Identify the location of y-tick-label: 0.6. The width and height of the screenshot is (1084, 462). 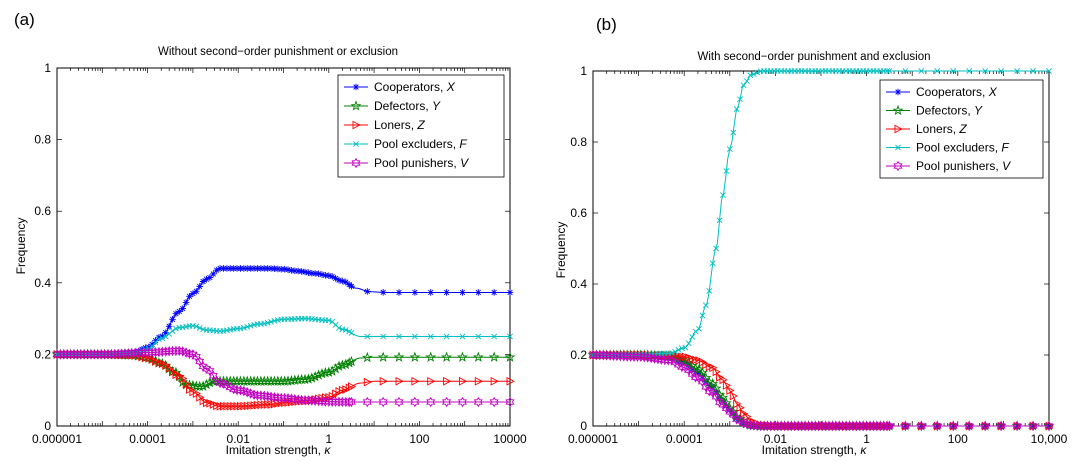
(42, 211).